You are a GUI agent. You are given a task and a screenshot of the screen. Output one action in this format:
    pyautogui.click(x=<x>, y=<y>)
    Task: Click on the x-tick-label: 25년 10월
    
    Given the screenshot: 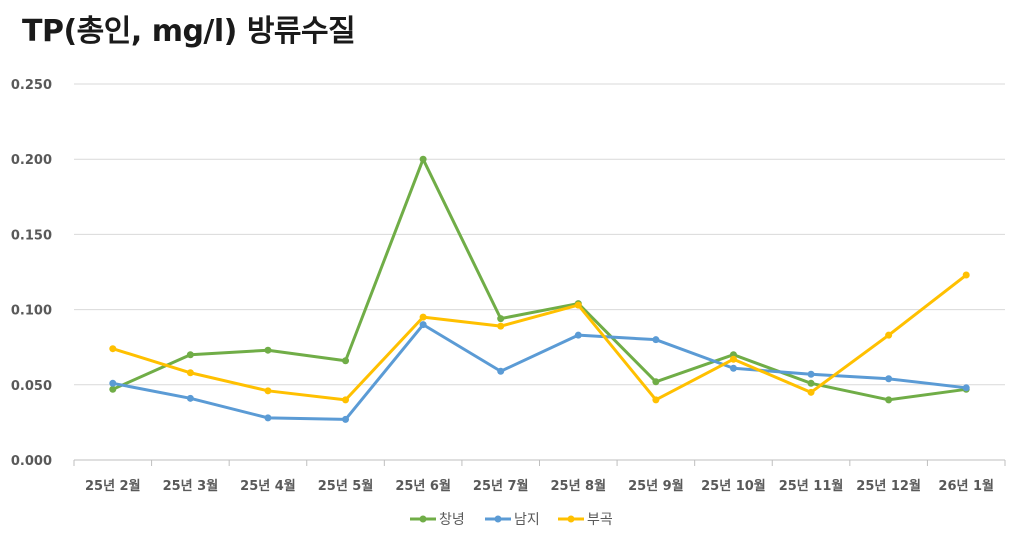 What is the action you would take?
    pyautogui.click(x=733, y=486)
    